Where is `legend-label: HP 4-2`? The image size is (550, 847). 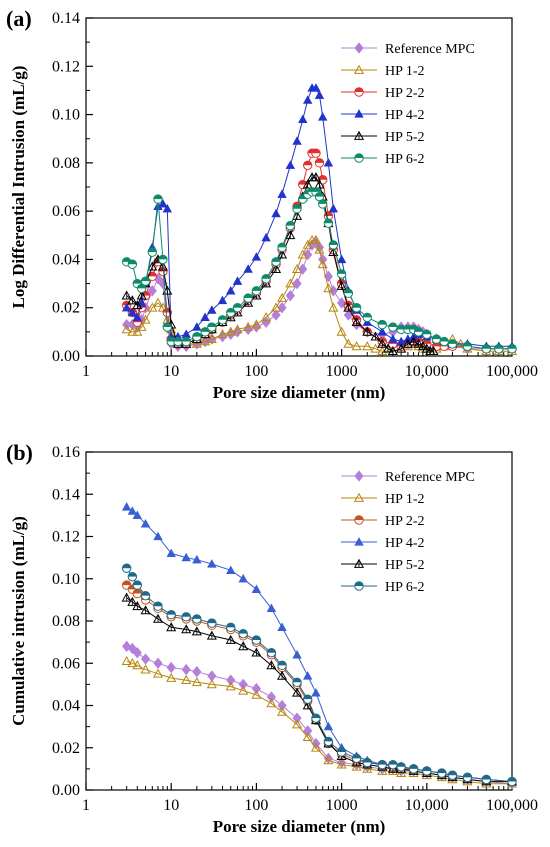 legend-label: HP 4-2 is located at coordinates (405, 115).